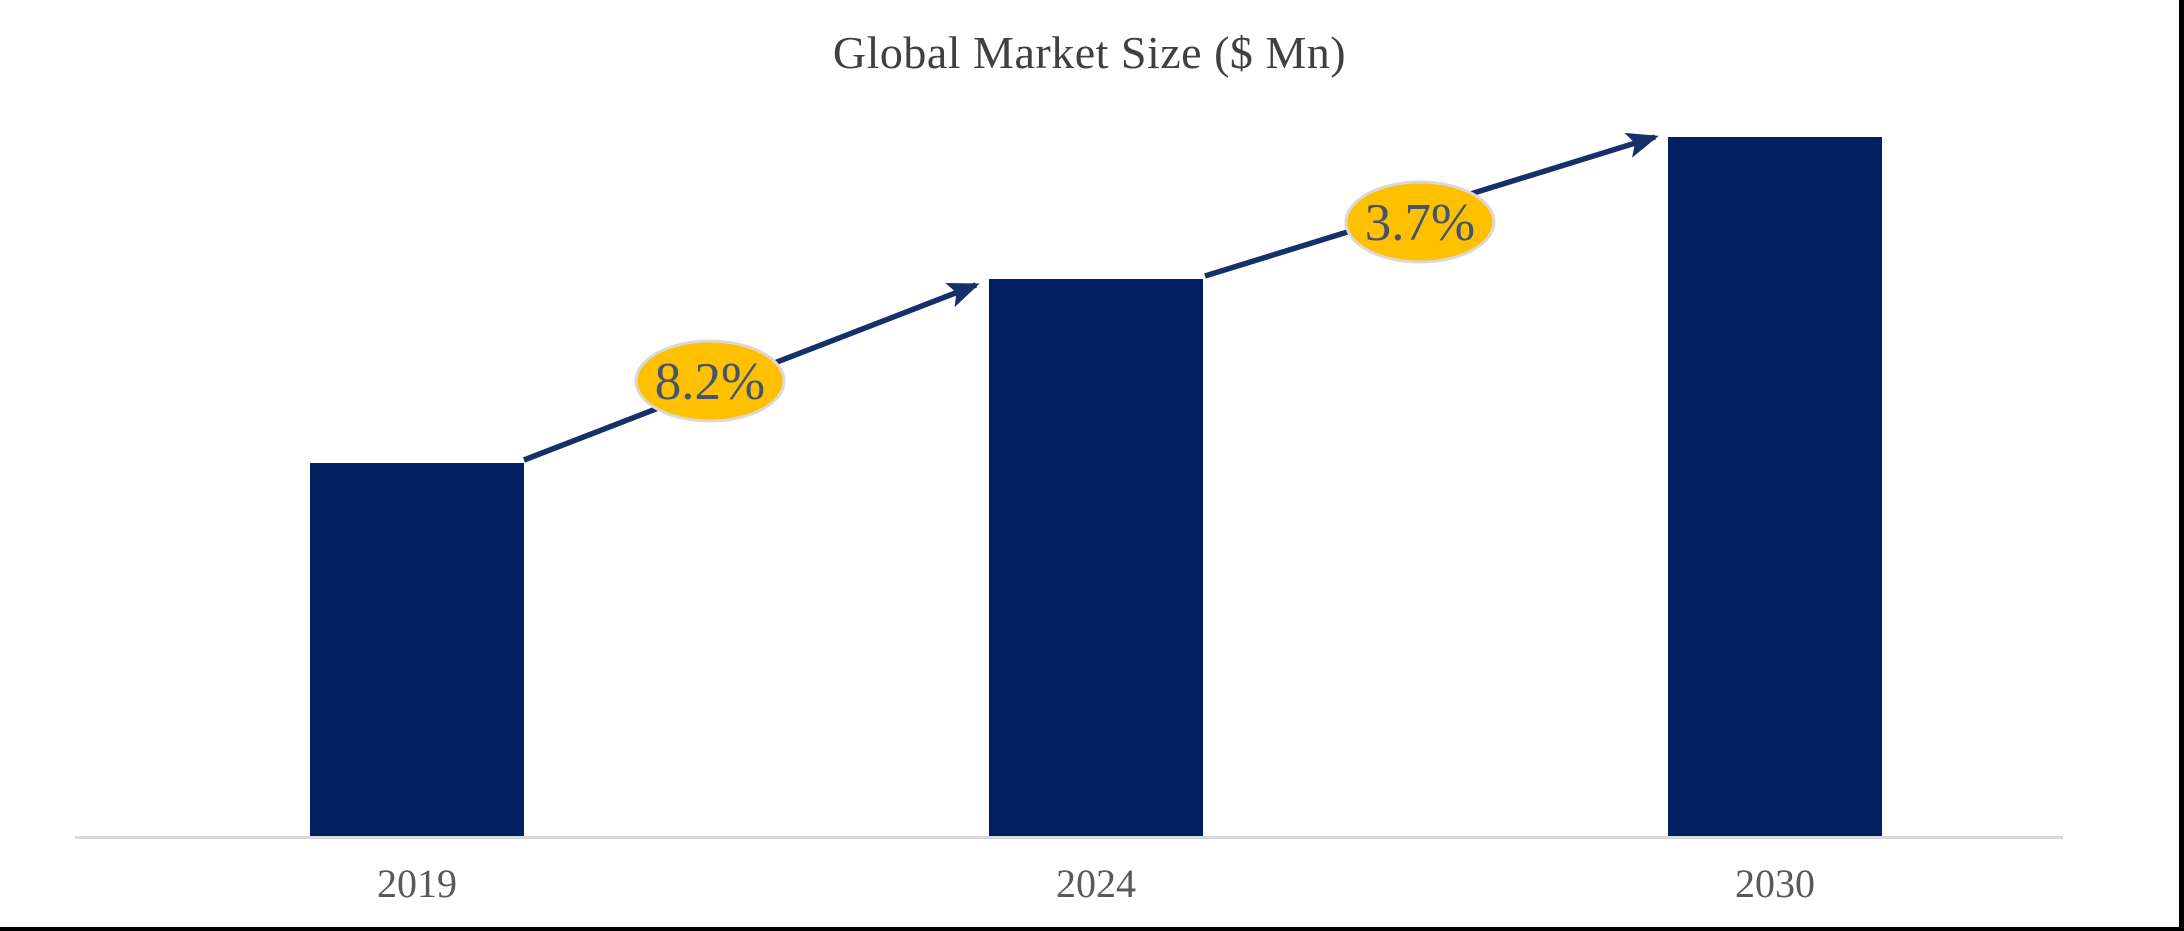 The image size is (2184, 931). Describe the element at coordinates (1089, 52) in the screenshot. I see `chart-title: Global Market Size ($ Mn)` at that location.